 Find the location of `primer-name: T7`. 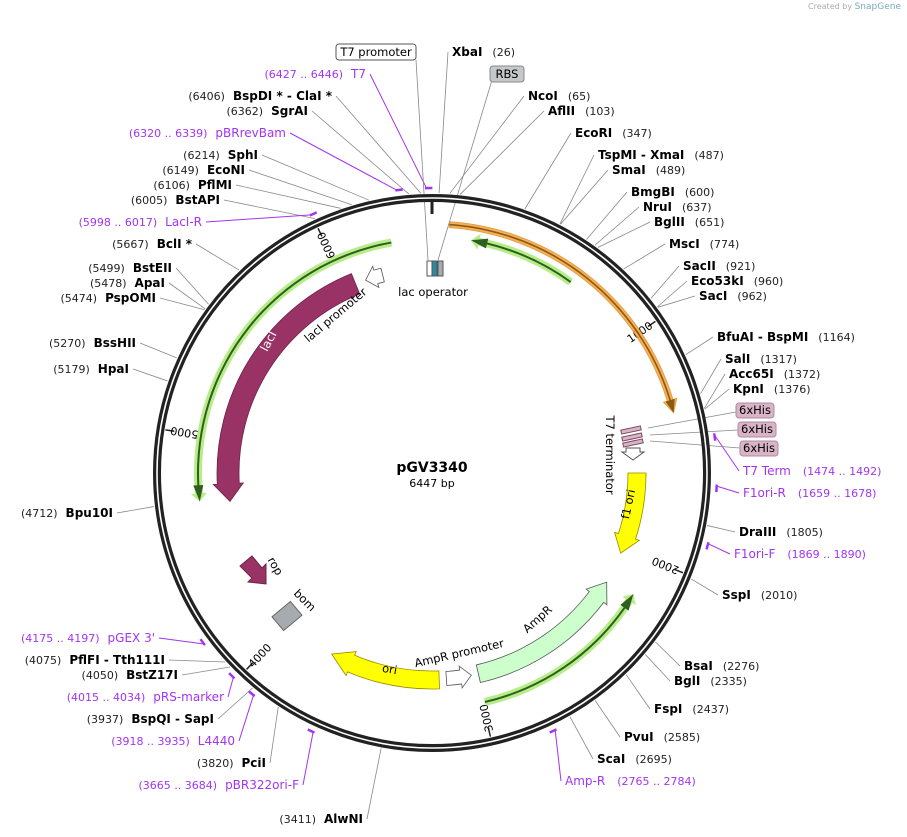

primer-name: T7 is located at coordinates (358, 74).